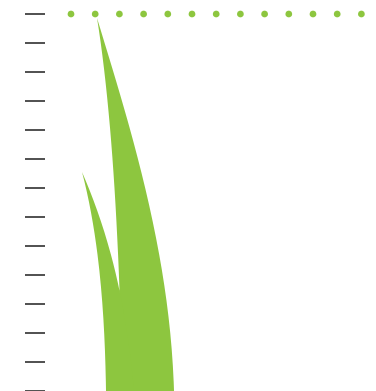  What do you see at coordinates (108, 281) in the screenshot?
I see `grass-blade-short` at bounding box center [108, 281].